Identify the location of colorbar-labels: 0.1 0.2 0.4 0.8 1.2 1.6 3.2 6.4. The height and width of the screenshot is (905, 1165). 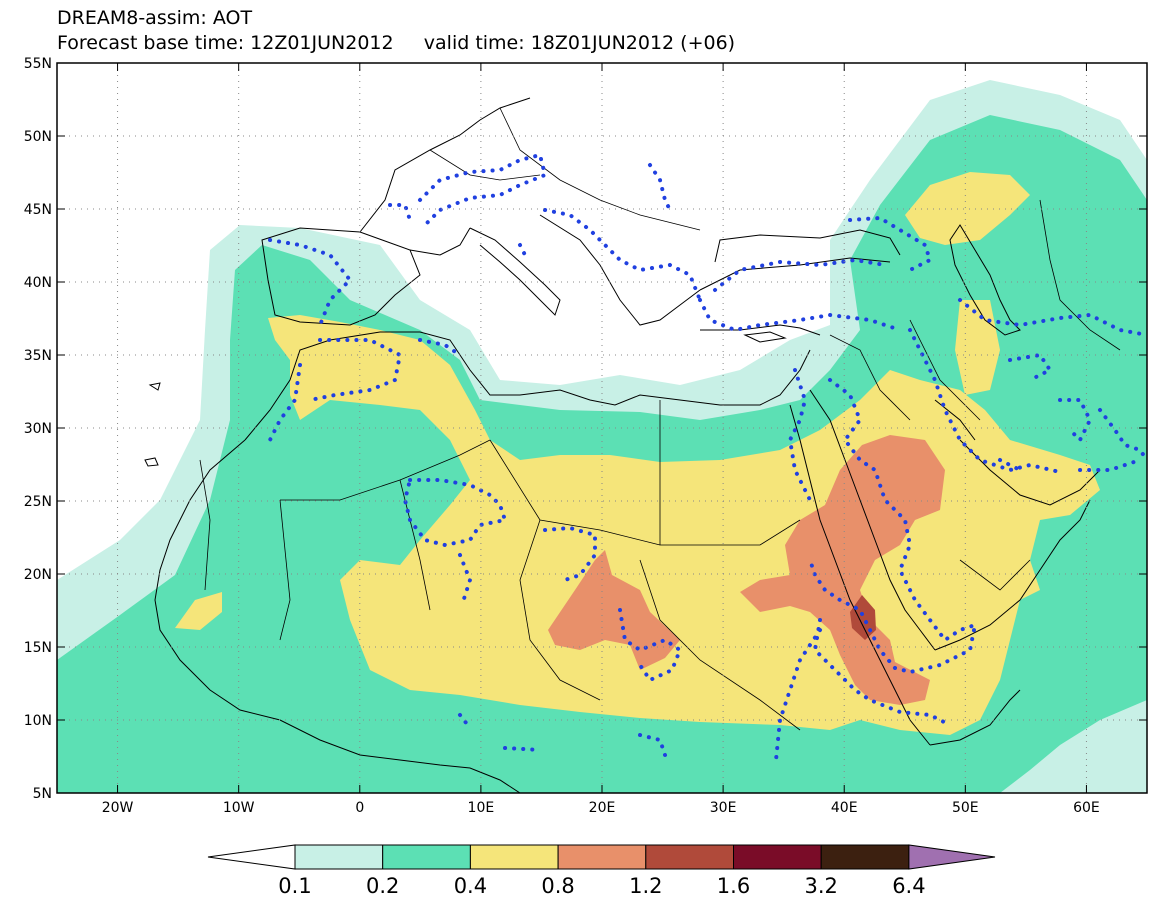
(601, 886).